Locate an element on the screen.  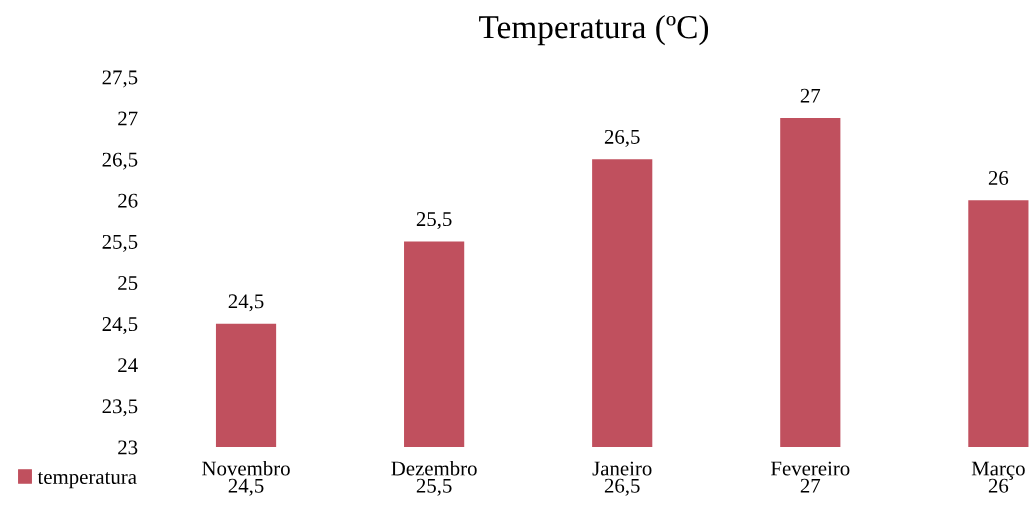
text: 25,5 is located at coordinates (434, 221).